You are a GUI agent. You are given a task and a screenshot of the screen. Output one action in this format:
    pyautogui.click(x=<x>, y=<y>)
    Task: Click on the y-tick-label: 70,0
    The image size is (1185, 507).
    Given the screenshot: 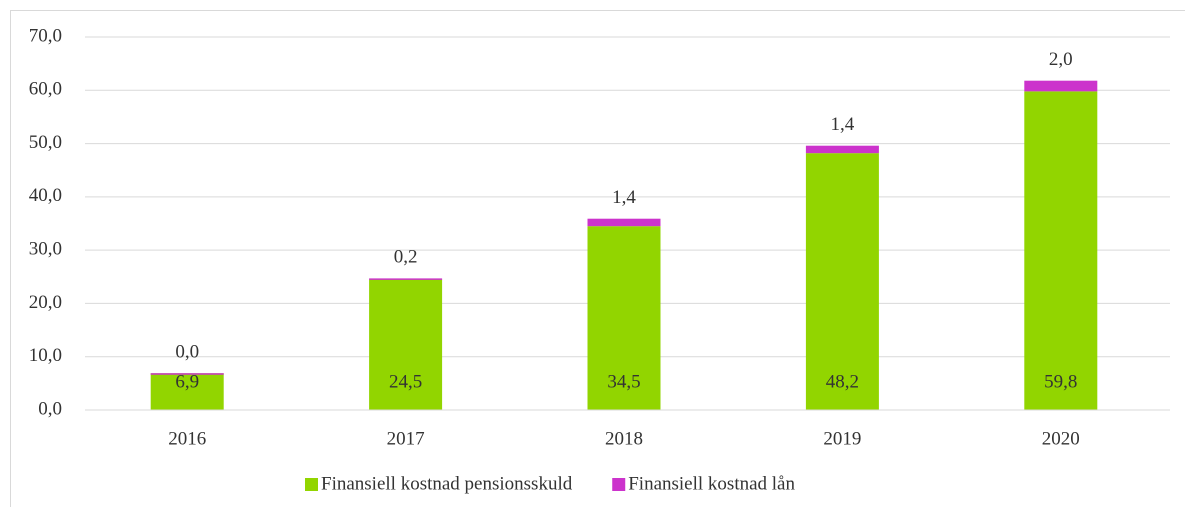 What is the action you would take?
    pyautogui.click(x=45, y=35)
    